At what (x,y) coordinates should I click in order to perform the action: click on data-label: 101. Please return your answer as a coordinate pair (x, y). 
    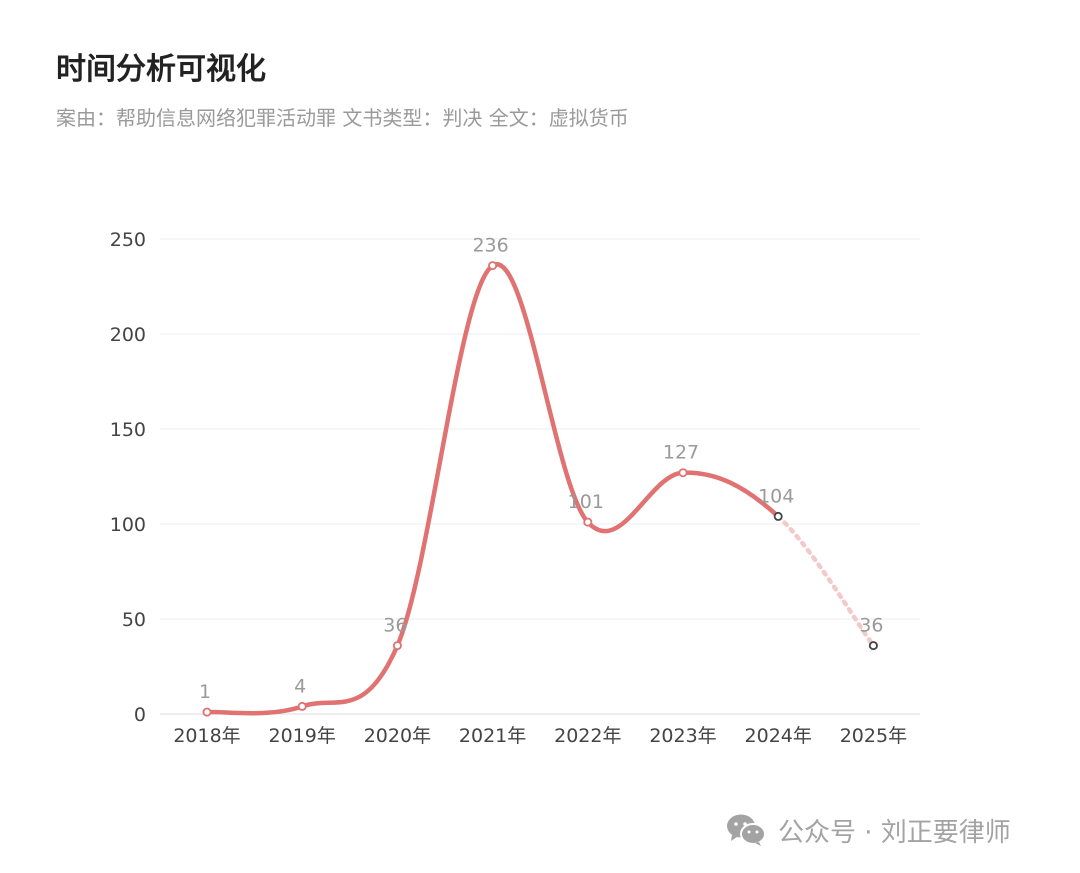
    Looking at the image, I should click on (586, 502).